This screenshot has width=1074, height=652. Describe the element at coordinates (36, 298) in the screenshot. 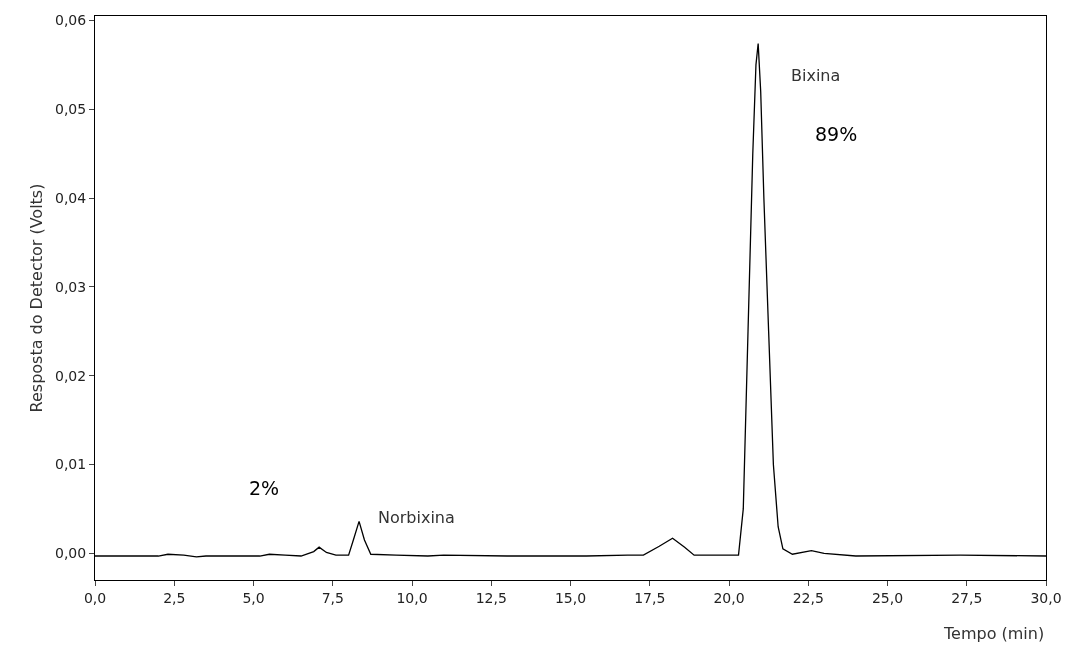

I see `y-axis-title: Resposta do Detector (Volts)` at that location.